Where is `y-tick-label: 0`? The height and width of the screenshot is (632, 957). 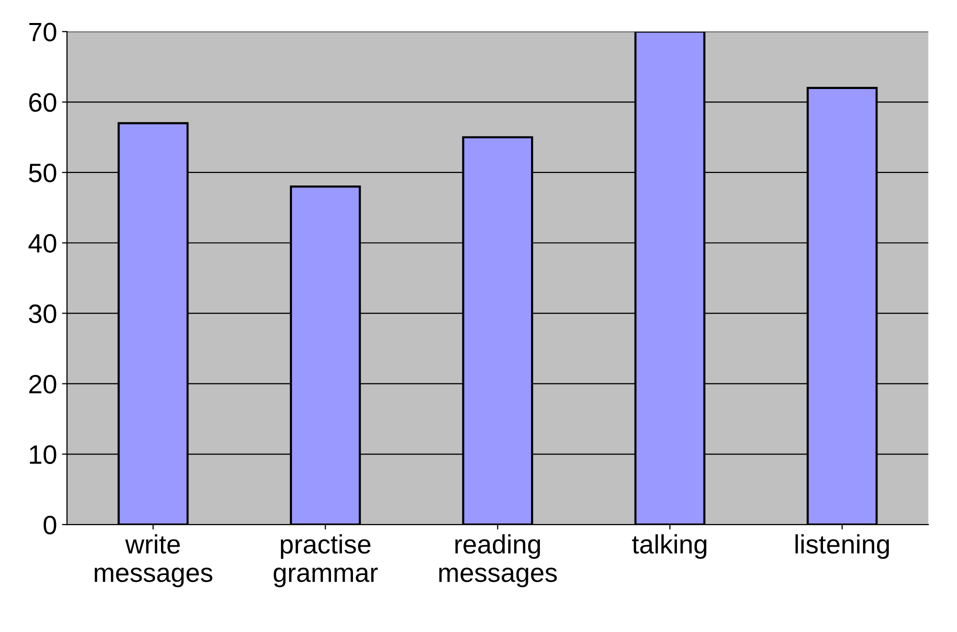
y-tick-label: 0 is located at coordinates (50, 525).